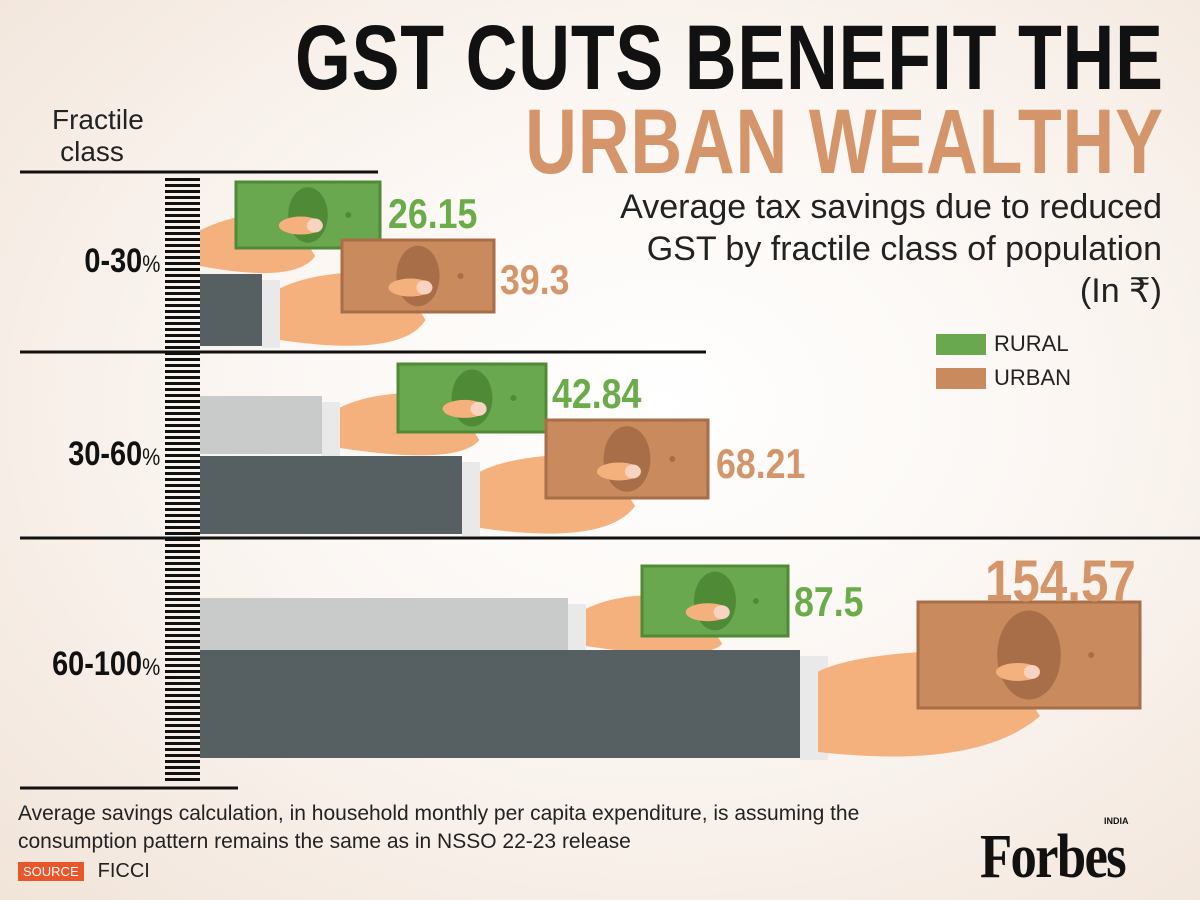 The height and width of the screenshot is (900, 1200). I want to click on category-label: 0-30%, so click(122, 261).